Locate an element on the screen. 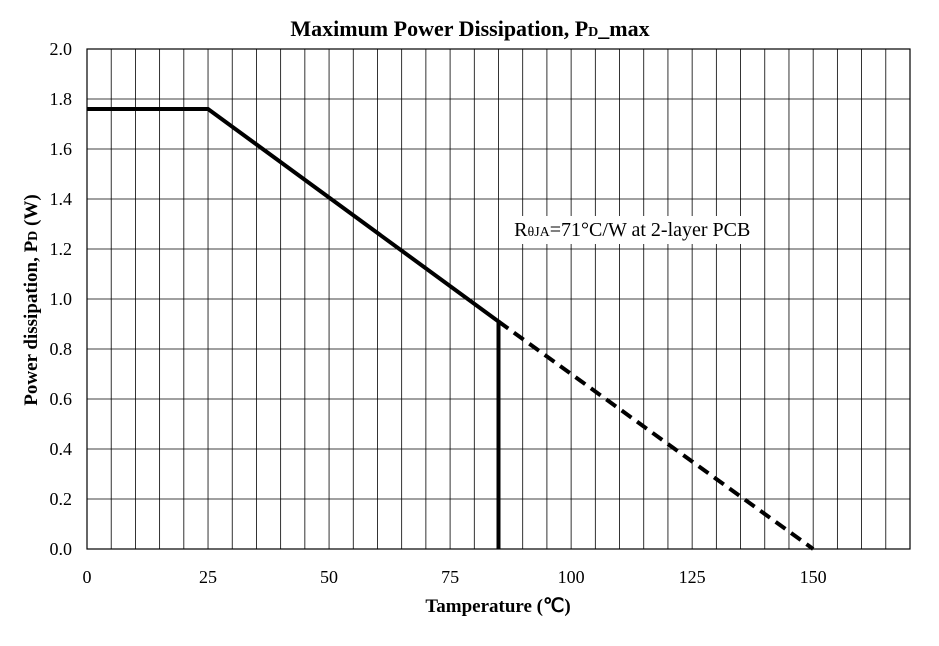 This screenshot has height=646, width=939. y-tick-label: 1.6 is located at coordinates (61, 149).